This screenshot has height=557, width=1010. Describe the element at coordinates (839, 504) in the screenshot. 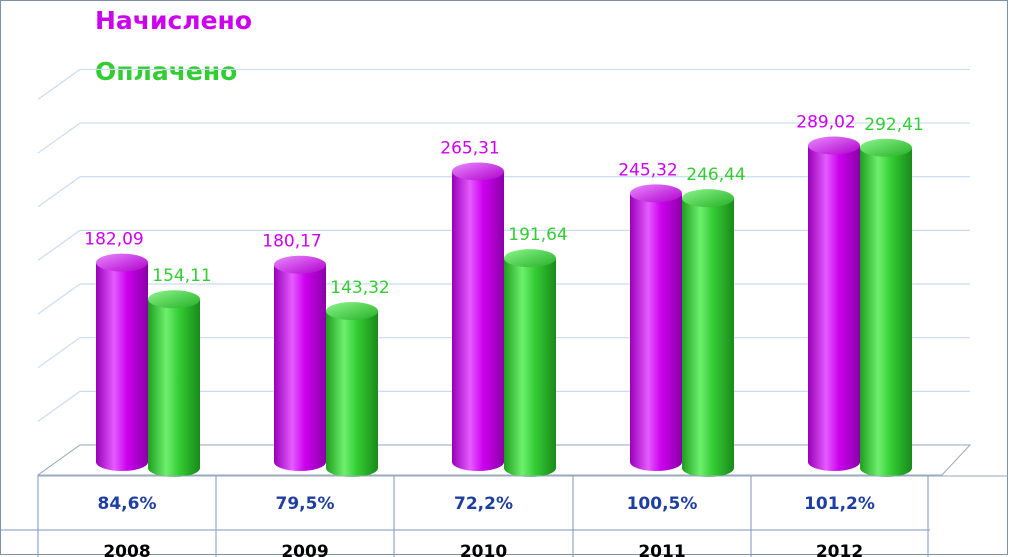

I see `table-cell-percent-2012: 101,2%` at that location.